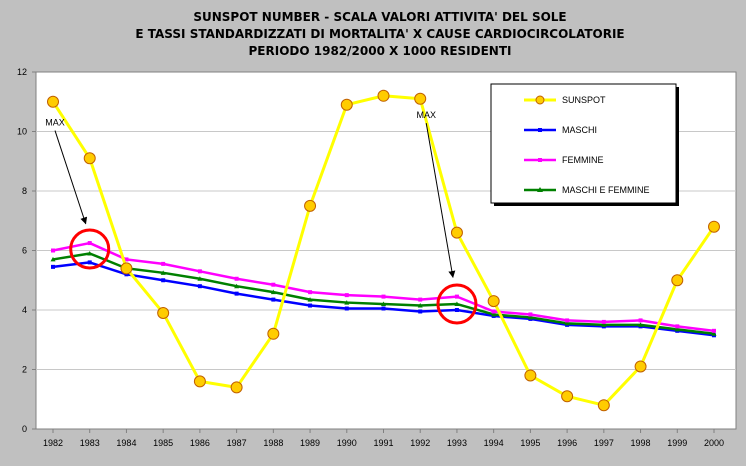  Describe the element at coordinates (237, 443) in the screenshot. I see `x-tick-label: 1987` at that location.